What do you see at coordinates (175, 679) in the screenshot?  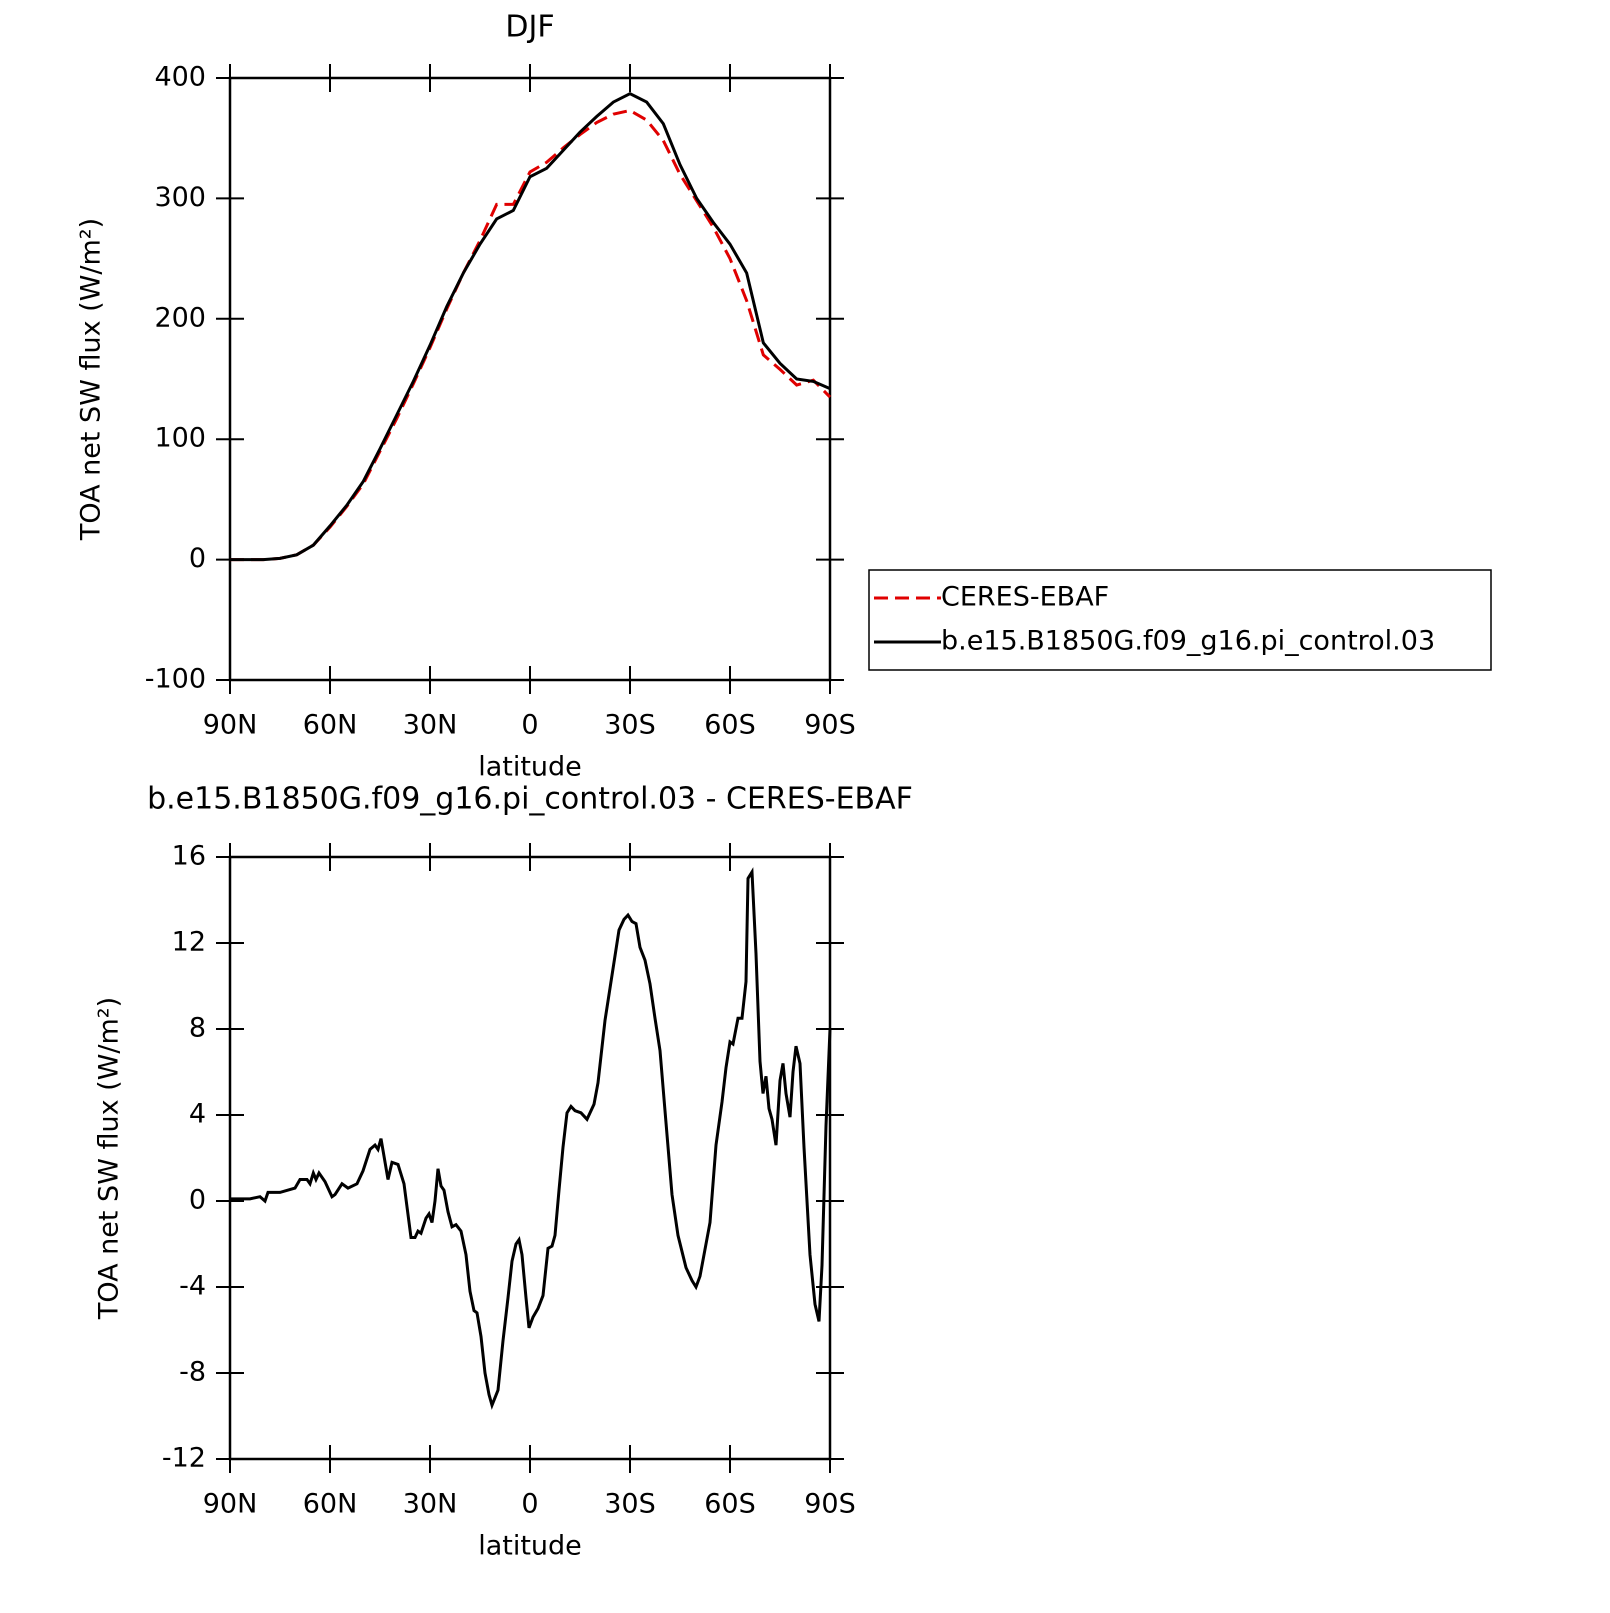 I see `y-tick-label: -100` at bounding box center [175, 679].